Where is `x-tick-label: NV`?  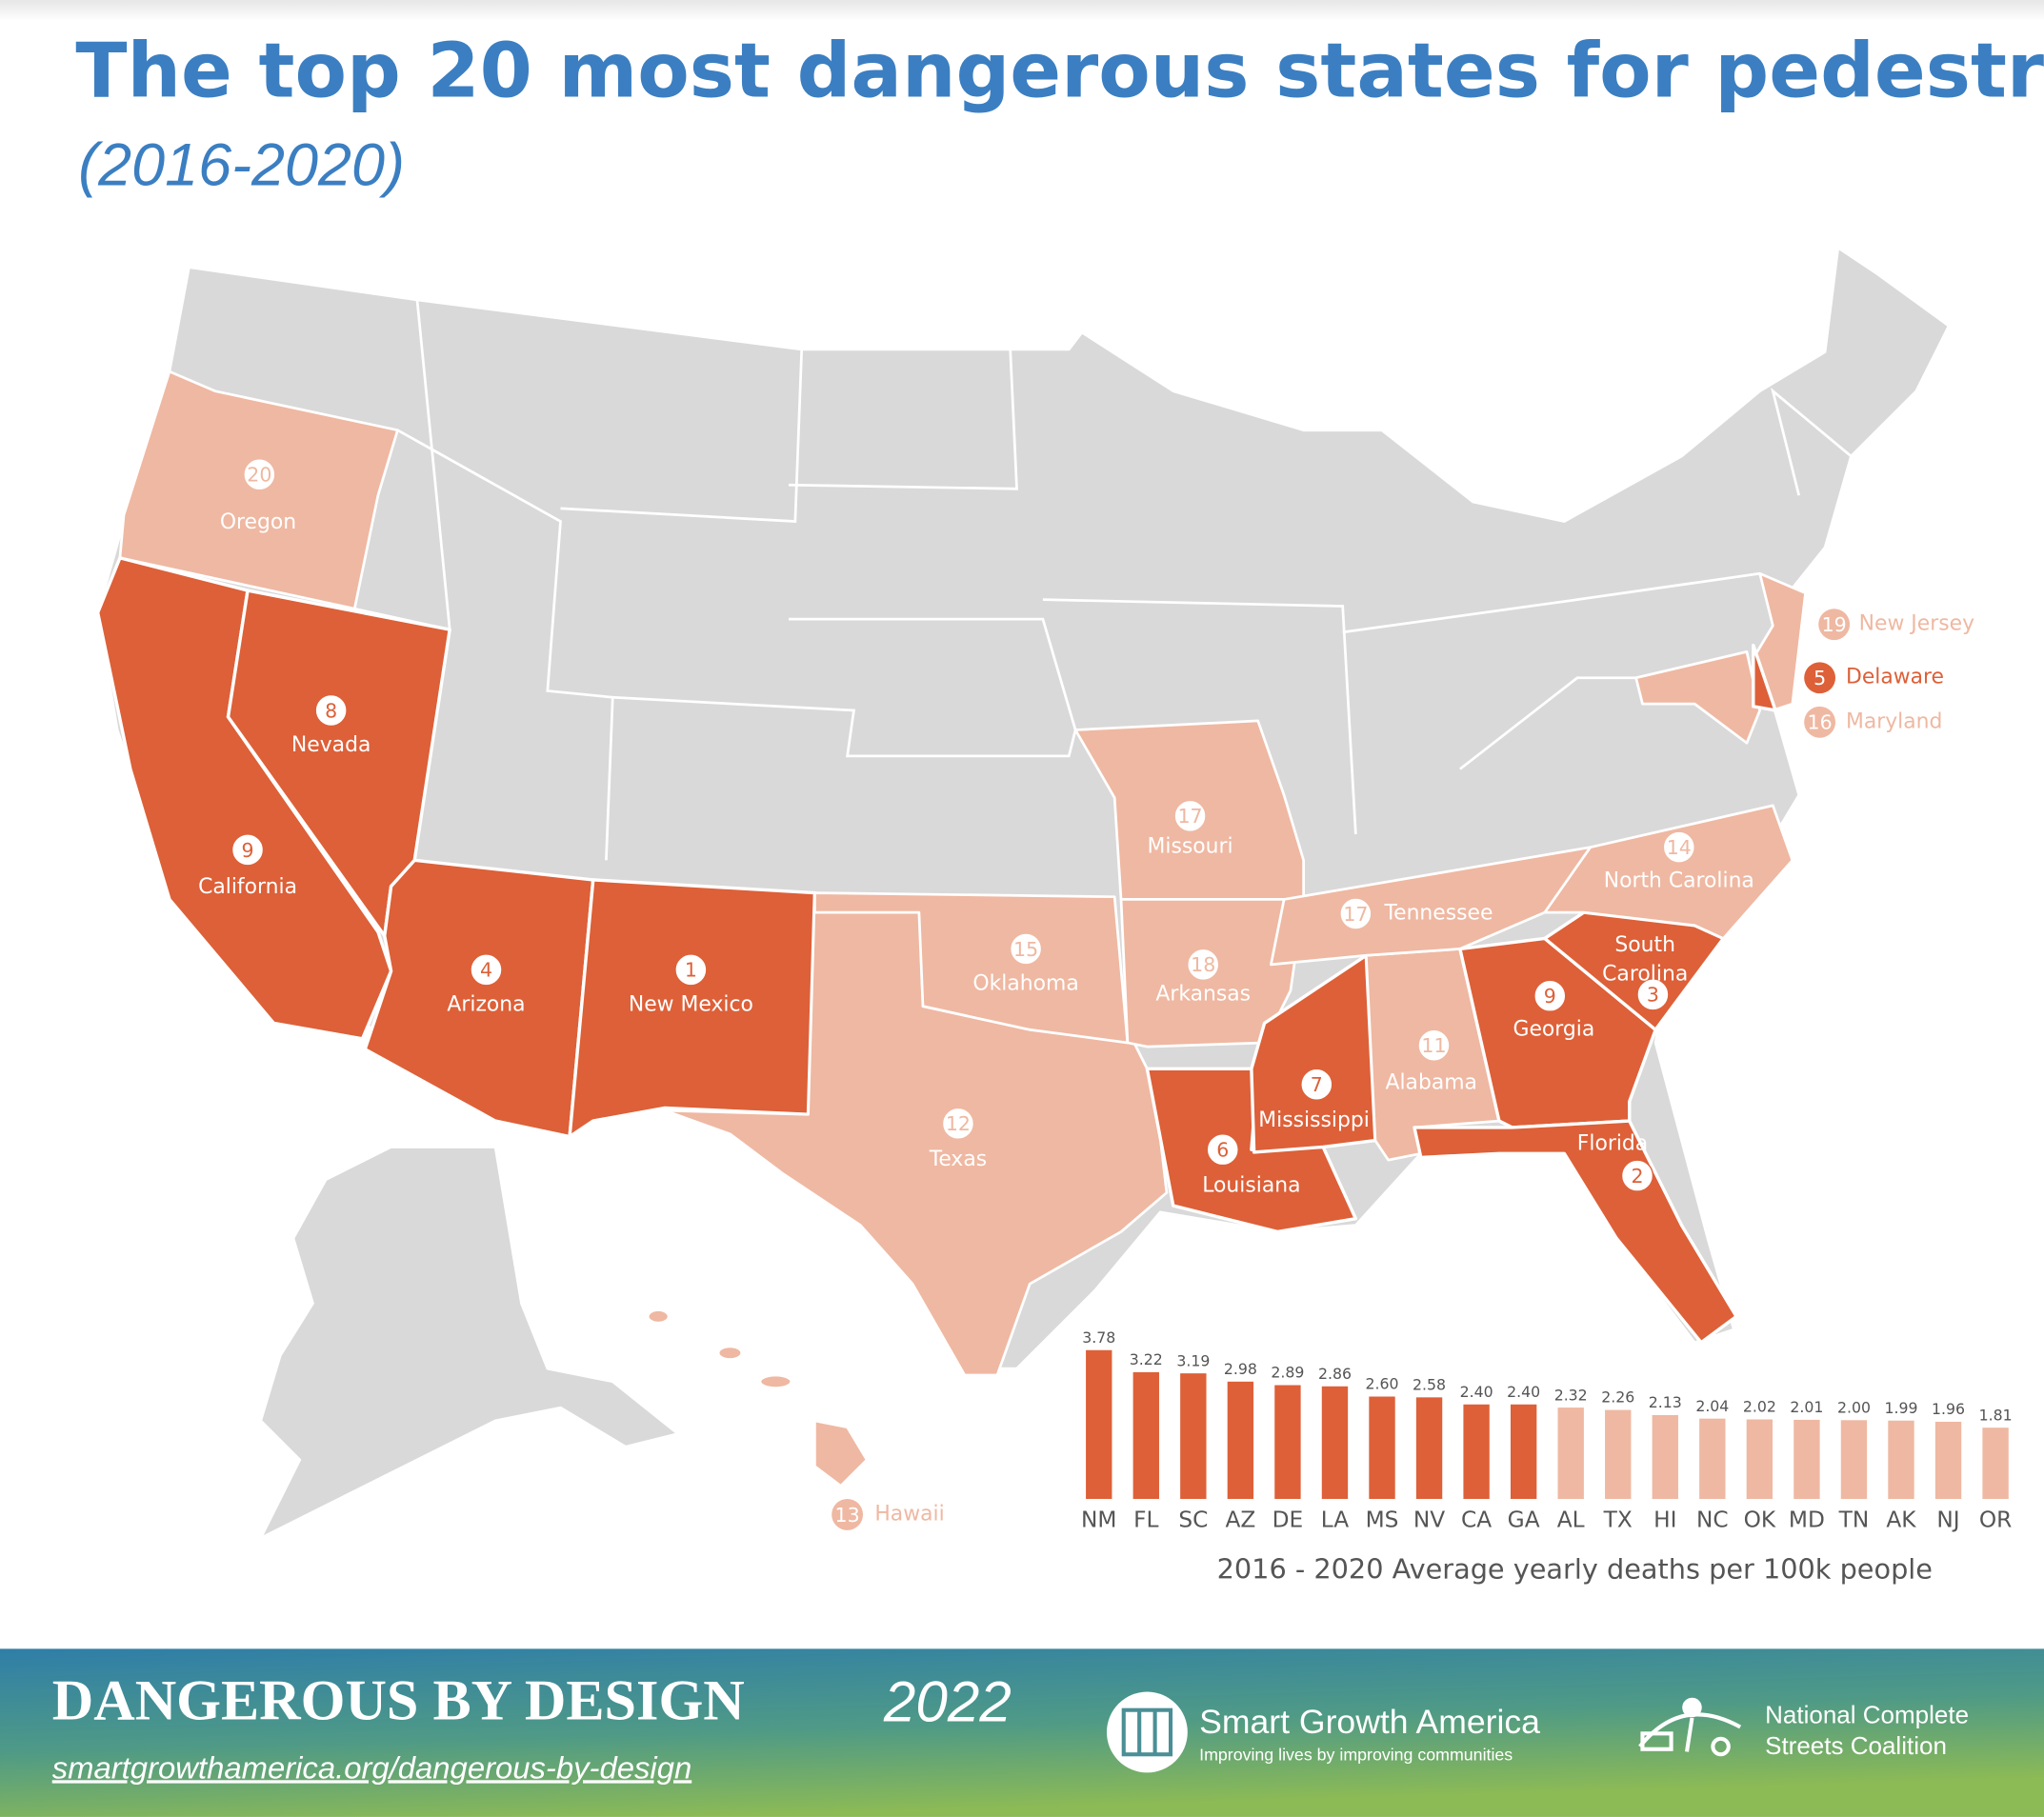 x-tick-label: NV is located at coordinates (1429, 1520).